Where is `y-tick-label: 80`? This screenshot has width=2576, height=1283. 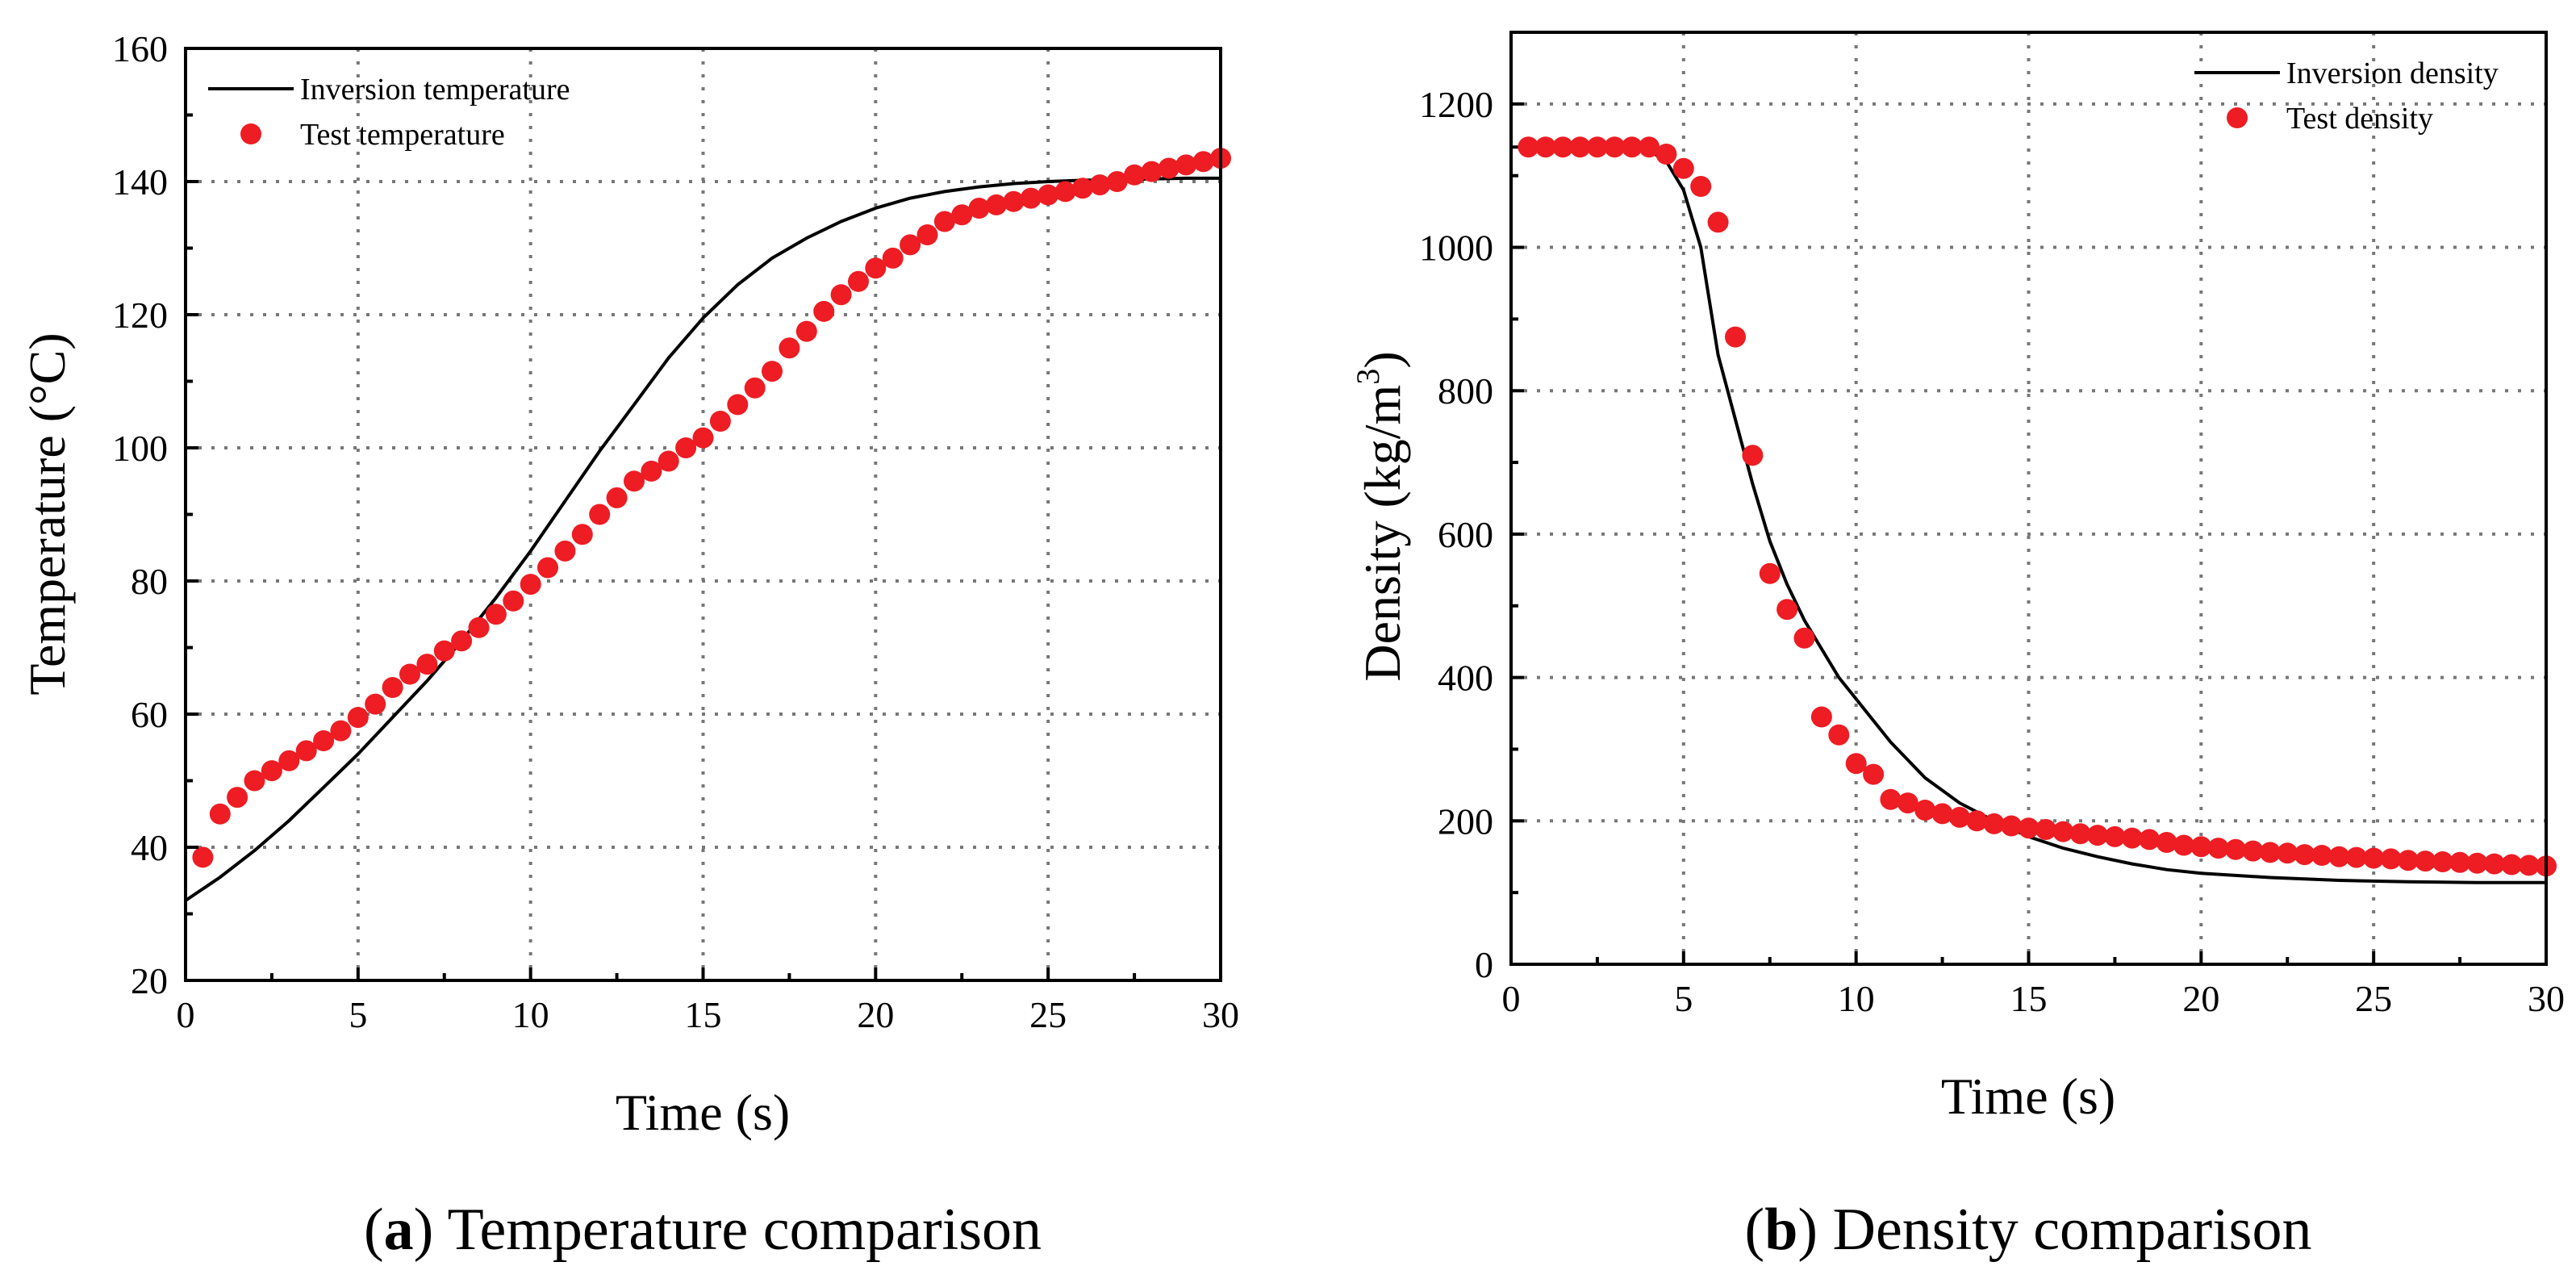 y-tick-label: 80 is located at coordinates (149, 581).